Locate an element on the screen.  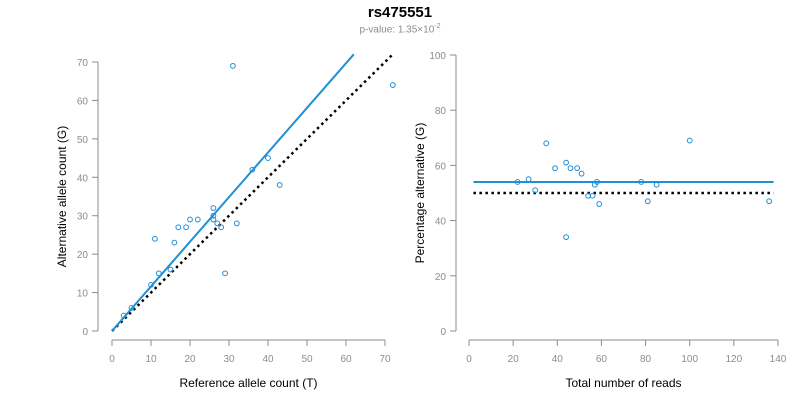
left-plot-x-tick-label: 10 is located at coordinates (151, 359).